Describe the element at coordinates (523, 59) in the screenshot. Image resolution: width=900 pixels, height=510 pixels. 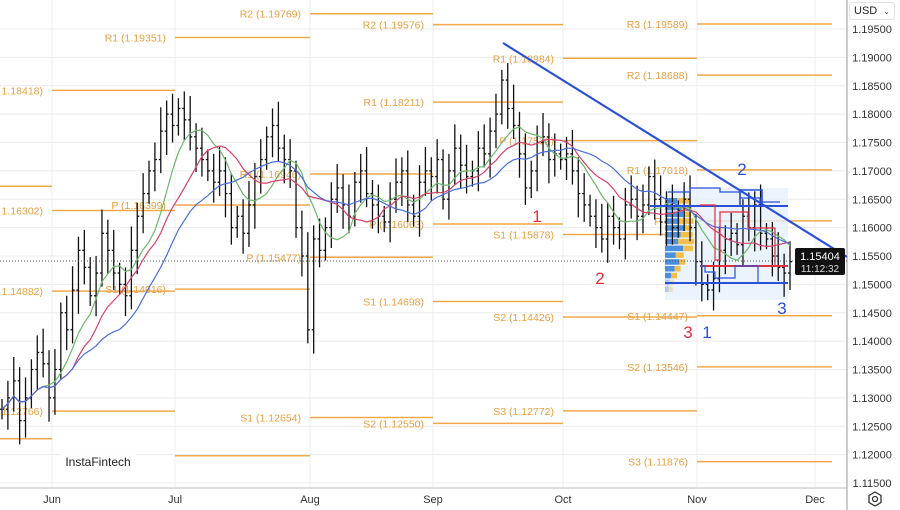
I see `pivot-level-label: R1 (1.18984)` at that location.